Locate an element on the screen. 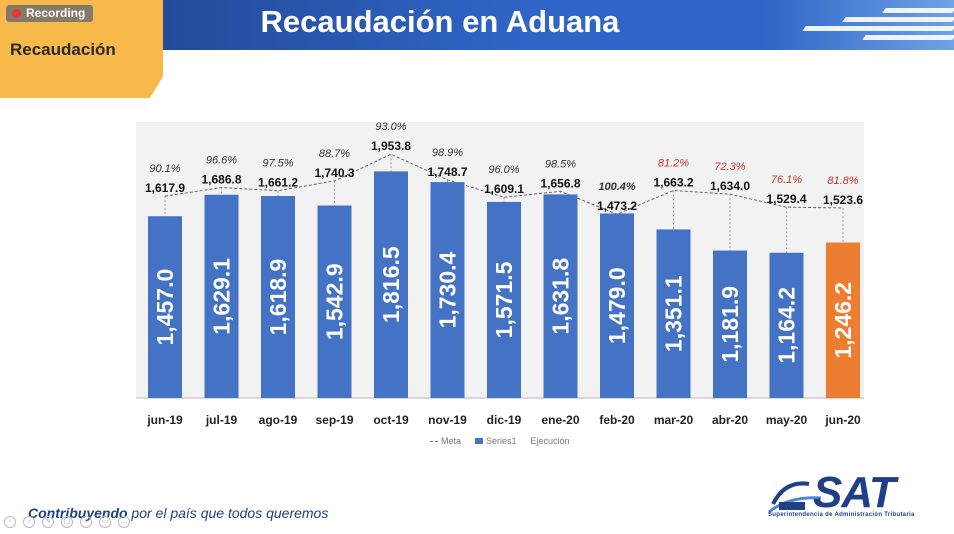 This screenshot has height=534, width=954. bar-value-label: 1,629.1 is located at coordinates (222, 296).